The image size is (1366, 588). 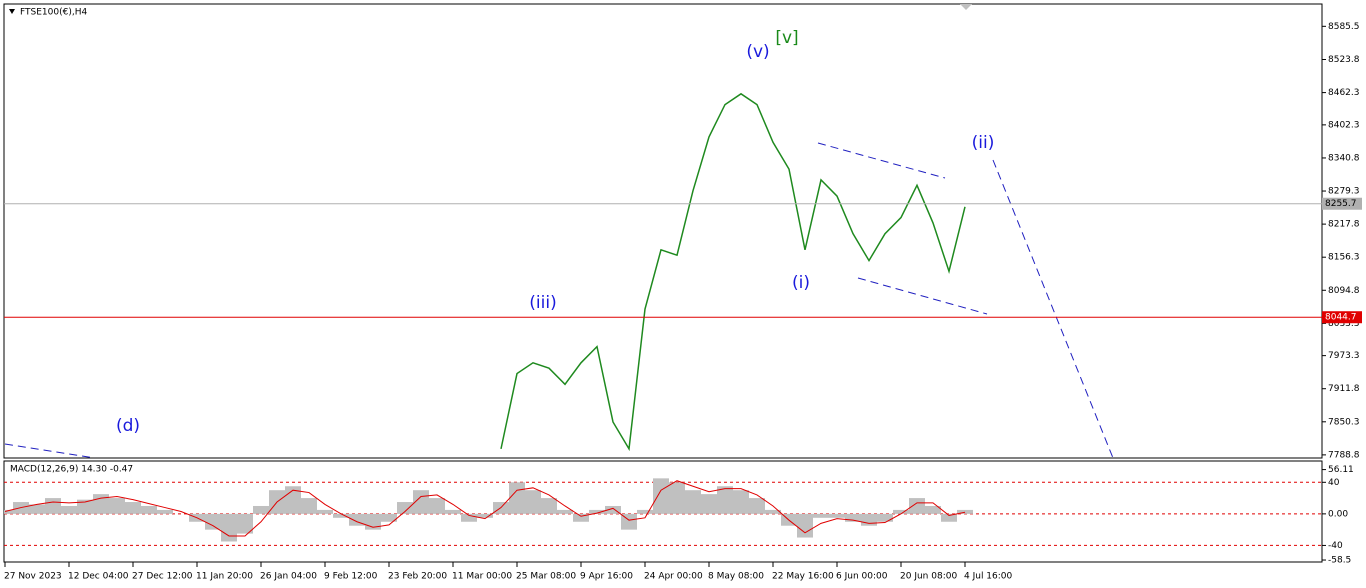 What do you see at coordinates (983, 143) in the screenshot?
I see `wave-label: (ii)` at bounding box center [983, 143].